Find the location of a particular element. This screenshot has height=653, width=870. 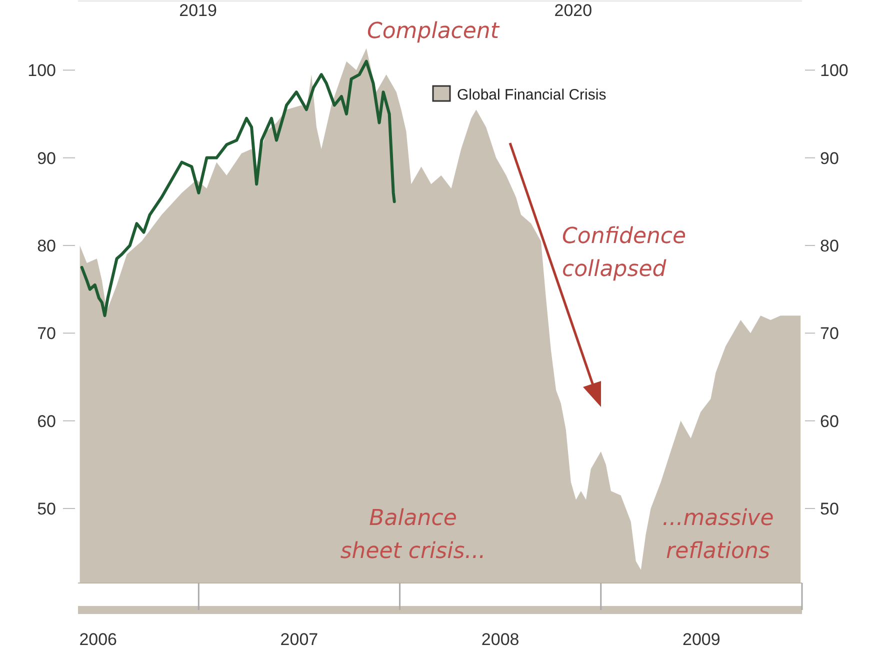

y2-tick-label: 80 is located at coordinates (829, 246).